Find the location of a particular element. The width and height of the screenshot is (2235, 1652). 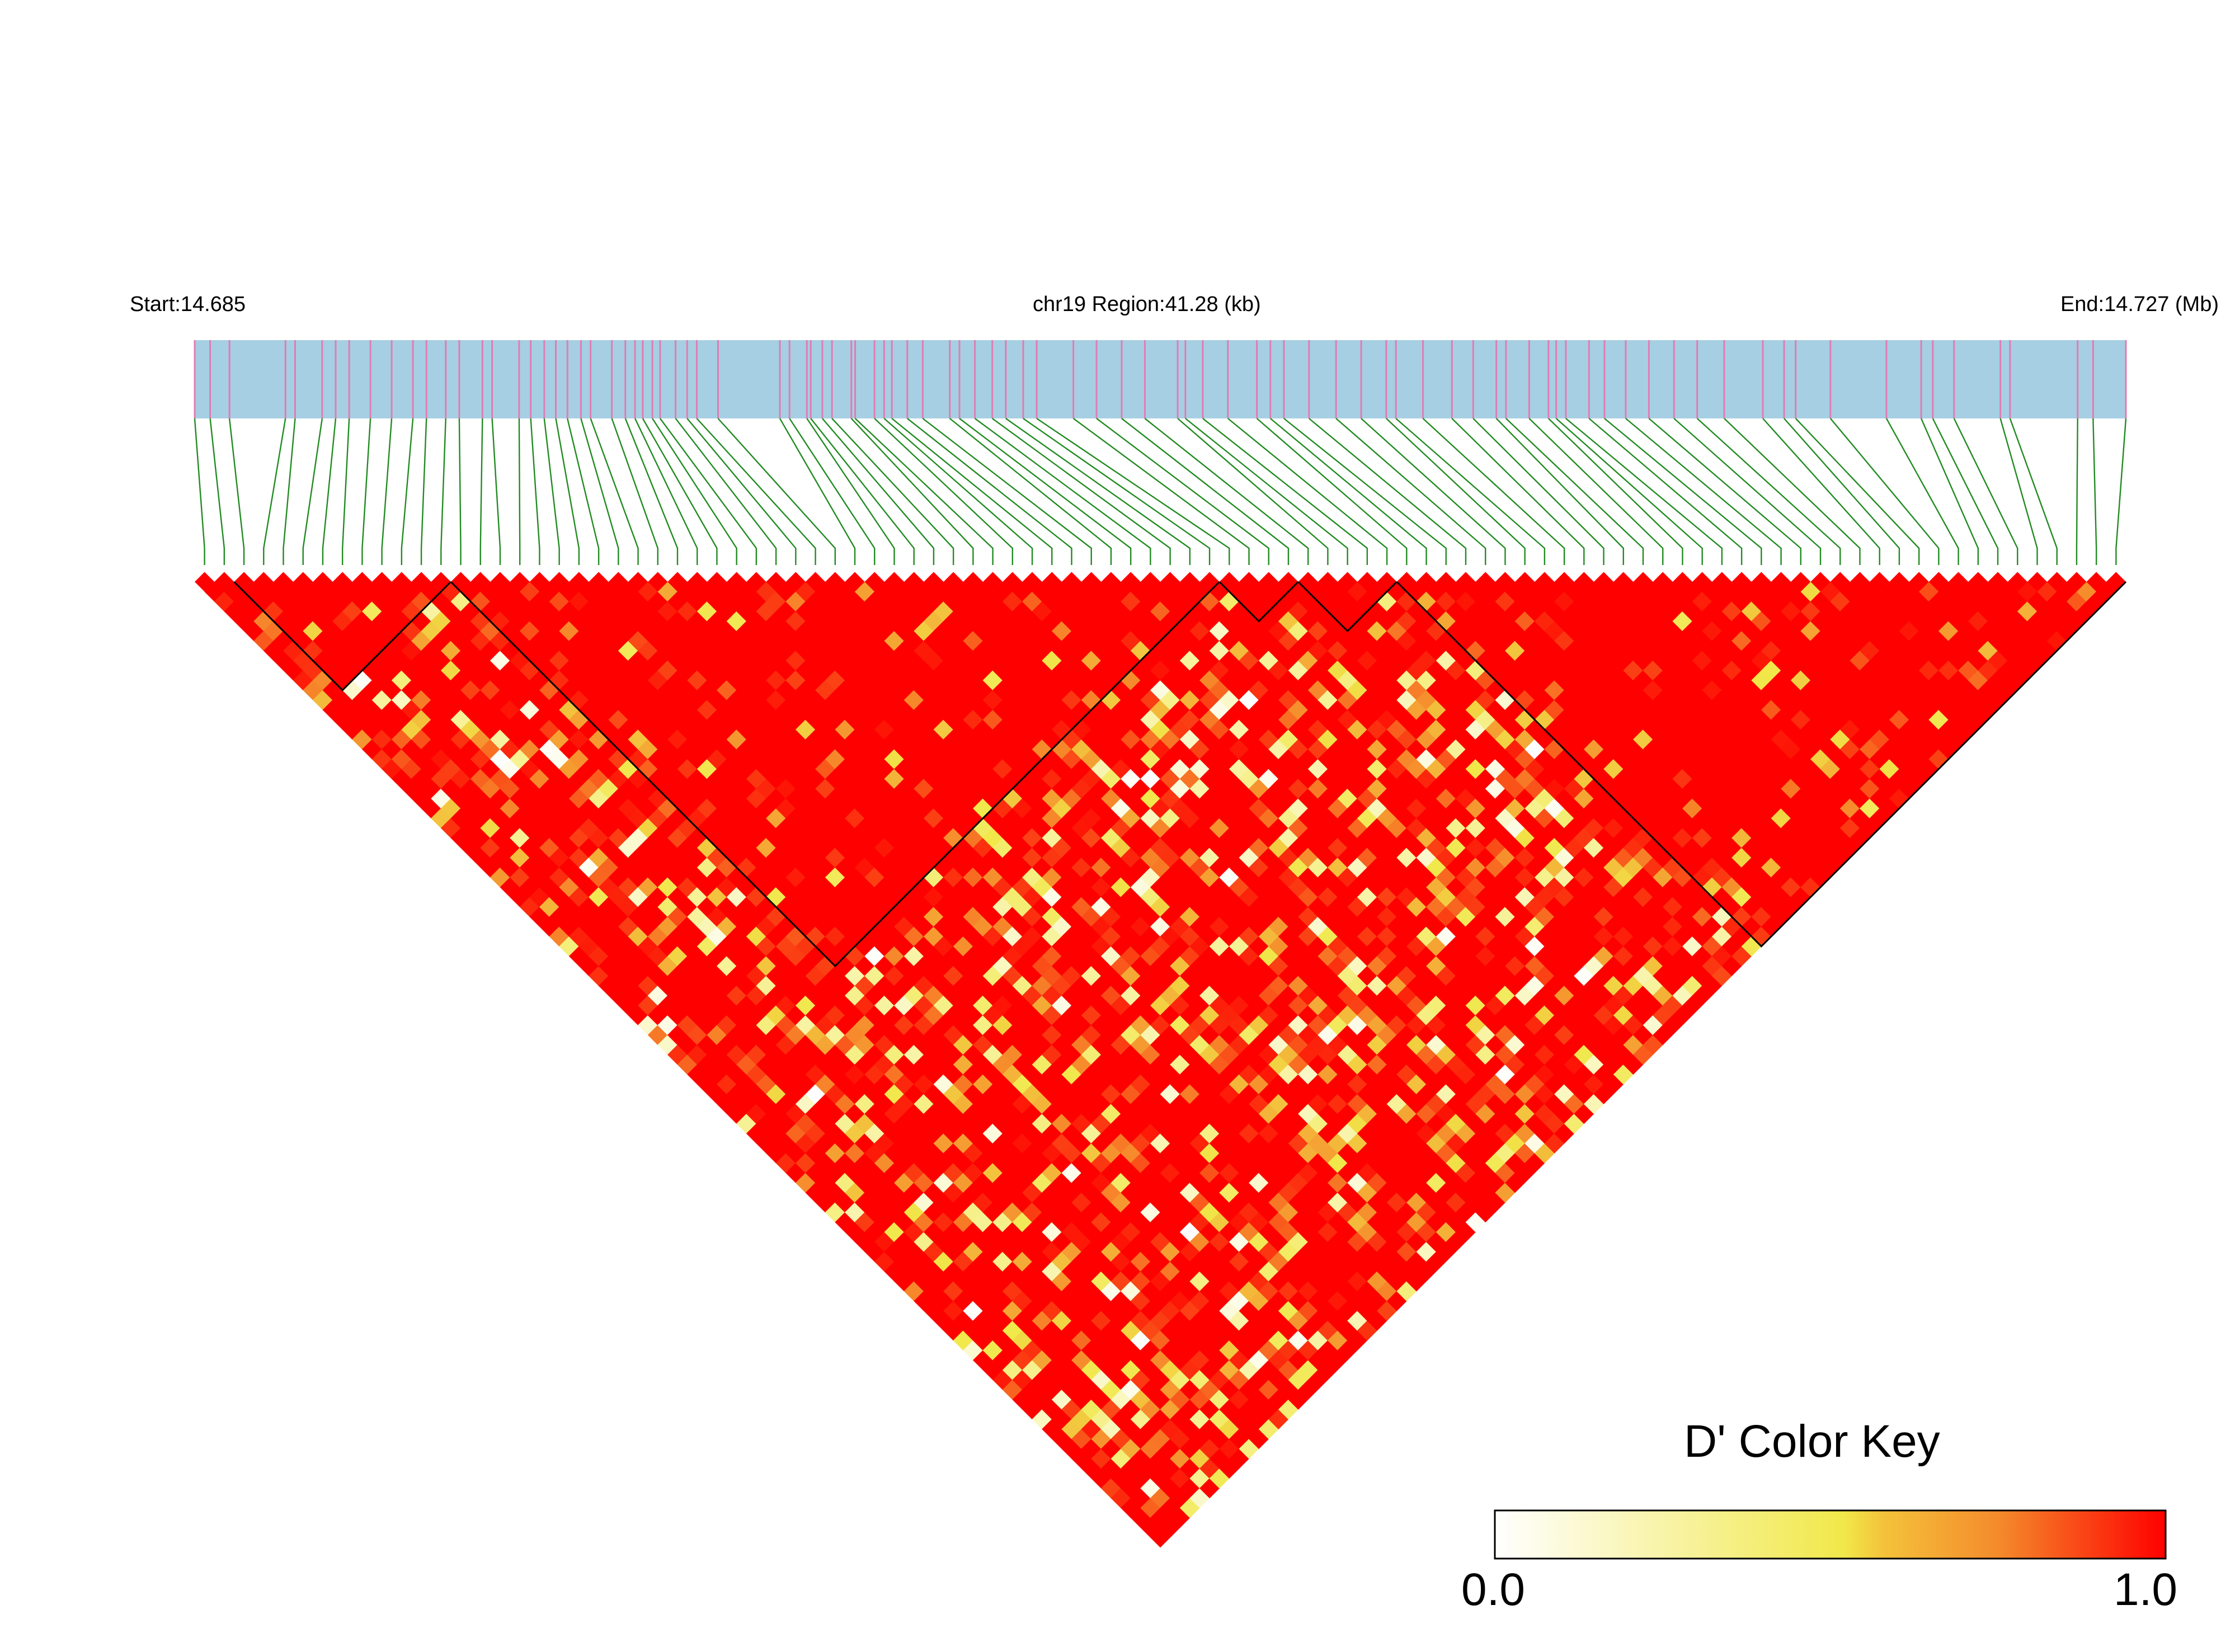

region-start-label: Start:14.685 is located at coordinates (188, 304).